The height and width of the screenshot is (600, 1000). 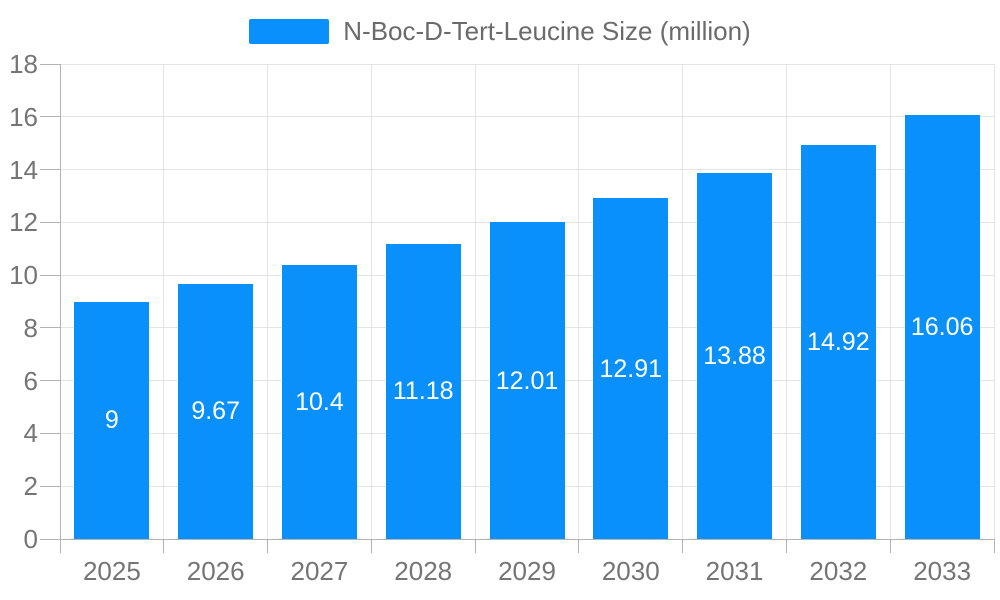 I want to click on bar-value-label: 9.67, so click(x=215, y=411).